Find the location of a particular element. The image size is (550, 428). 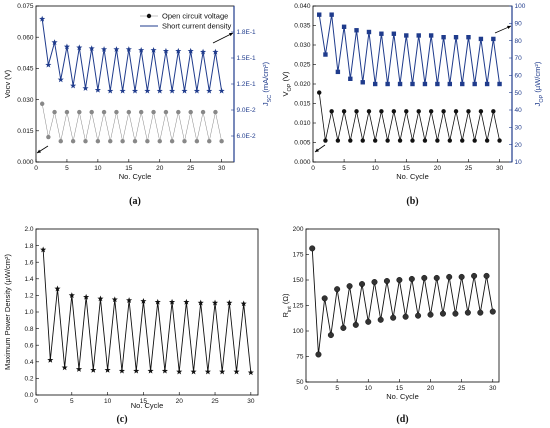

y-tick-label: 0.030 is located at coordinates (302, 45).